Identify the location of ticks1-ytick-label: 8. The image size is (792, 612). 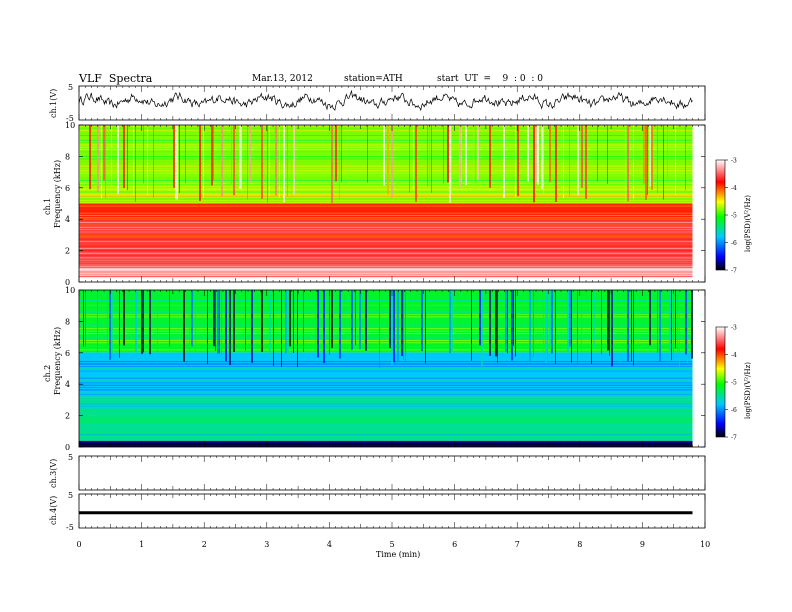
(67, 156).